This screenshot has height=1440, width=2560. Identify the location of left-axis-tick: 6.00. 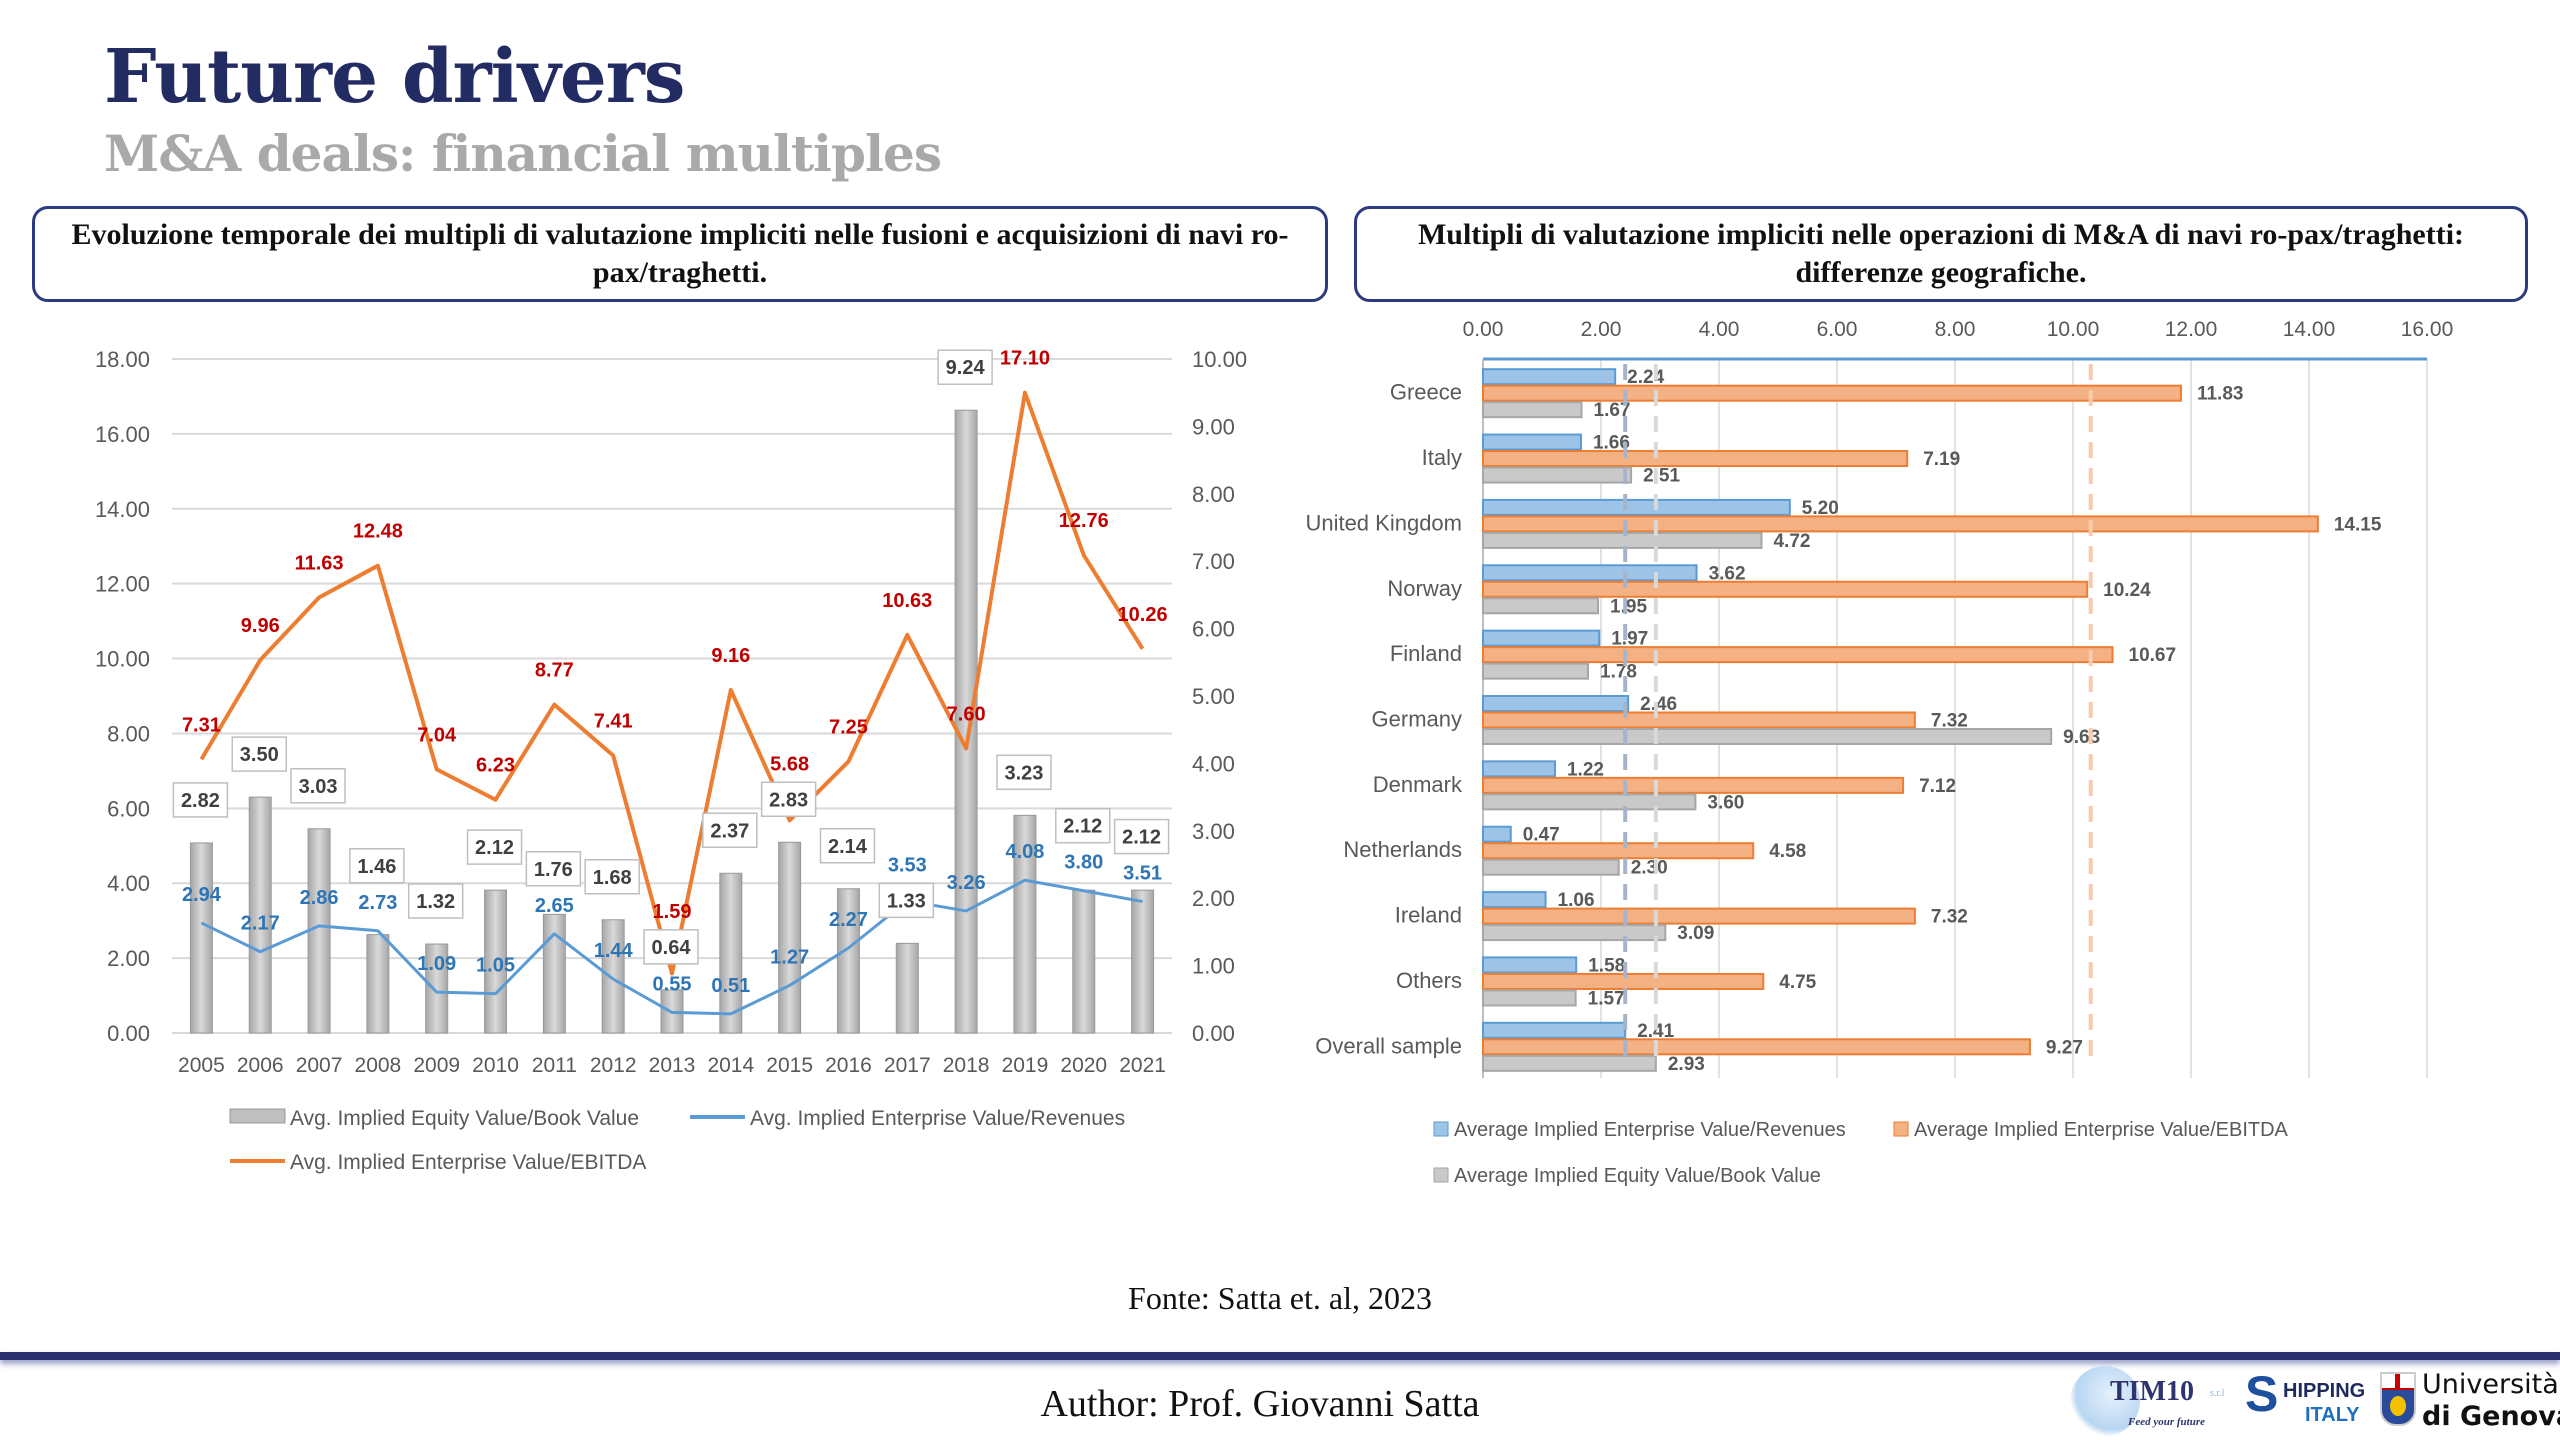
(128, 808).